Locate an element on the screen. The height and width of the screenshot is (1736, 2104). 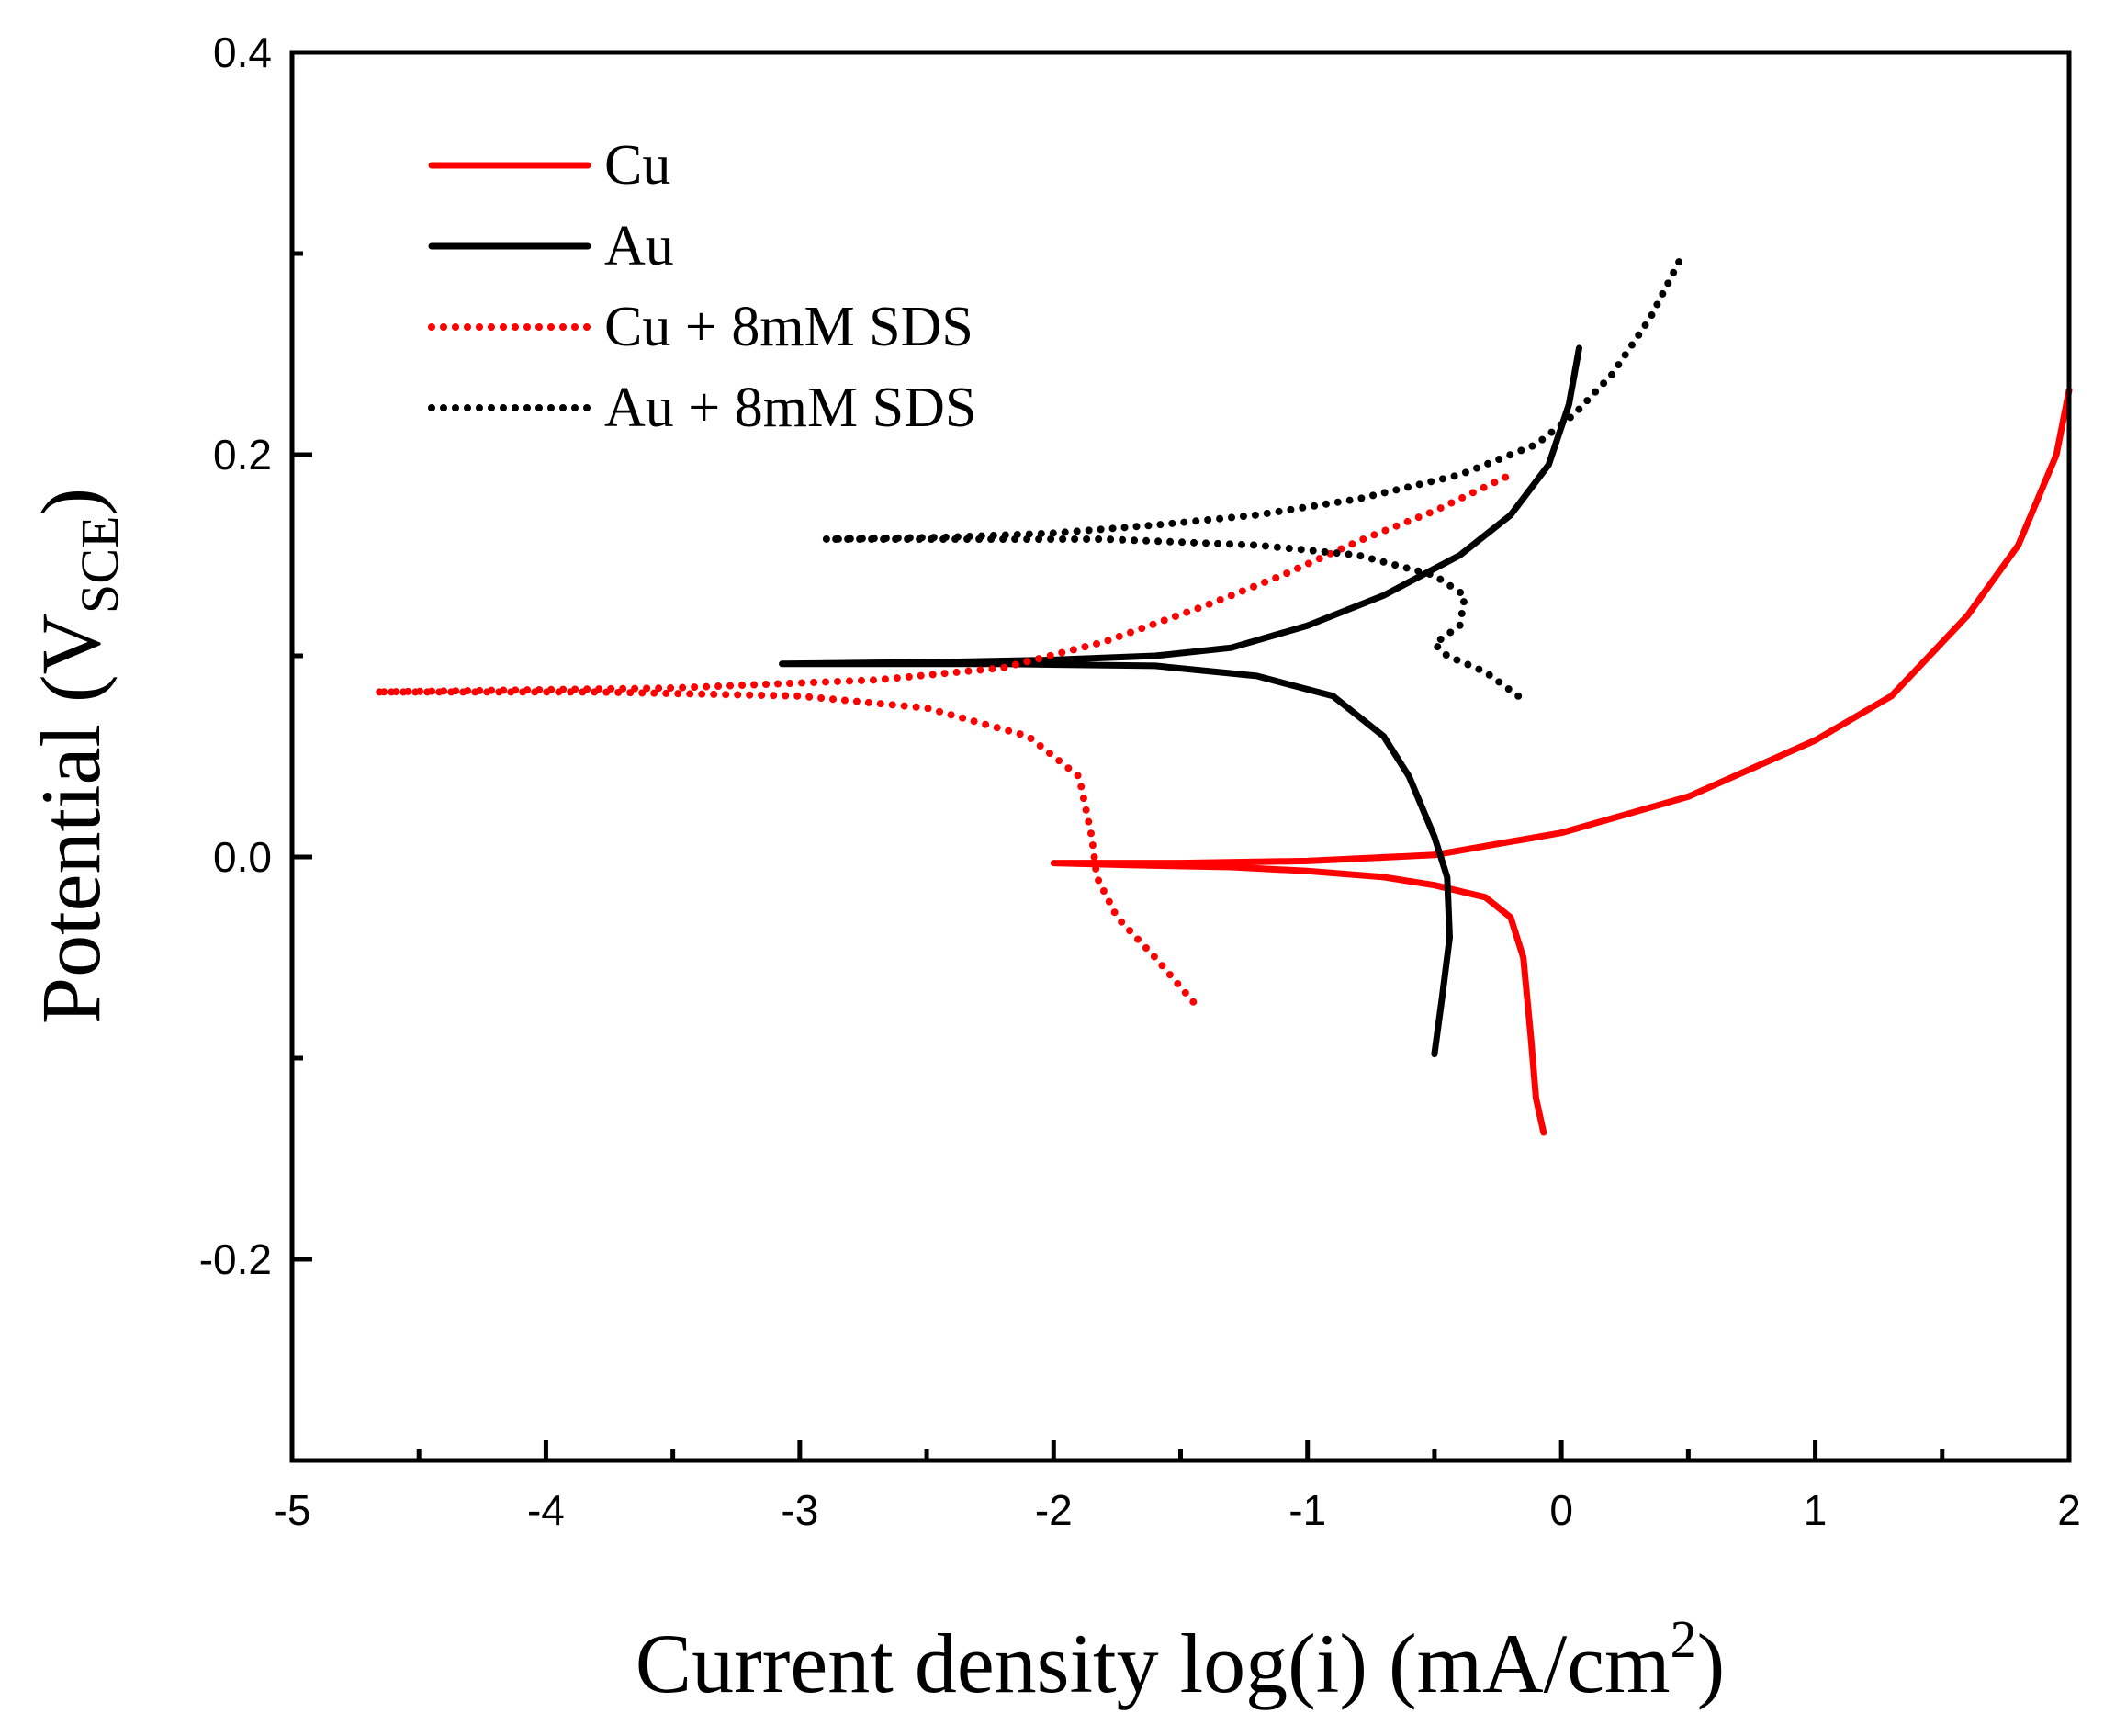
x-tick-label: 0 is located at coordinates (1561, 1510).